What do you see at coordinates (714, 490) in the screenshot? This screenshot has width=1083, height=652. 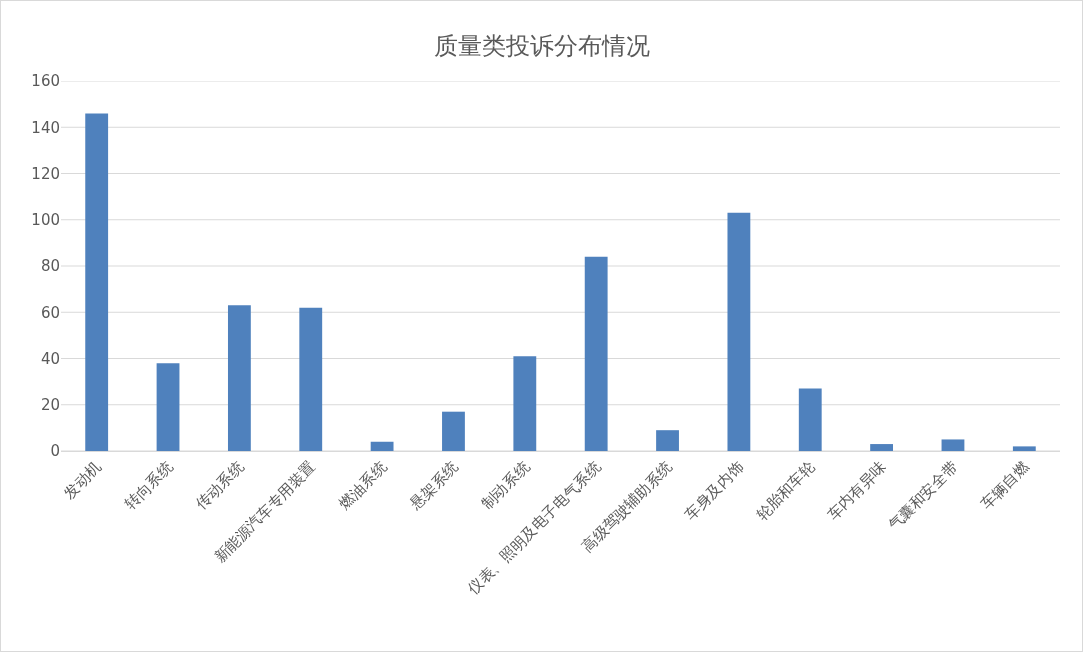 I see `x-tick-label: 车身及内饰` at bounding box center [714, 490].